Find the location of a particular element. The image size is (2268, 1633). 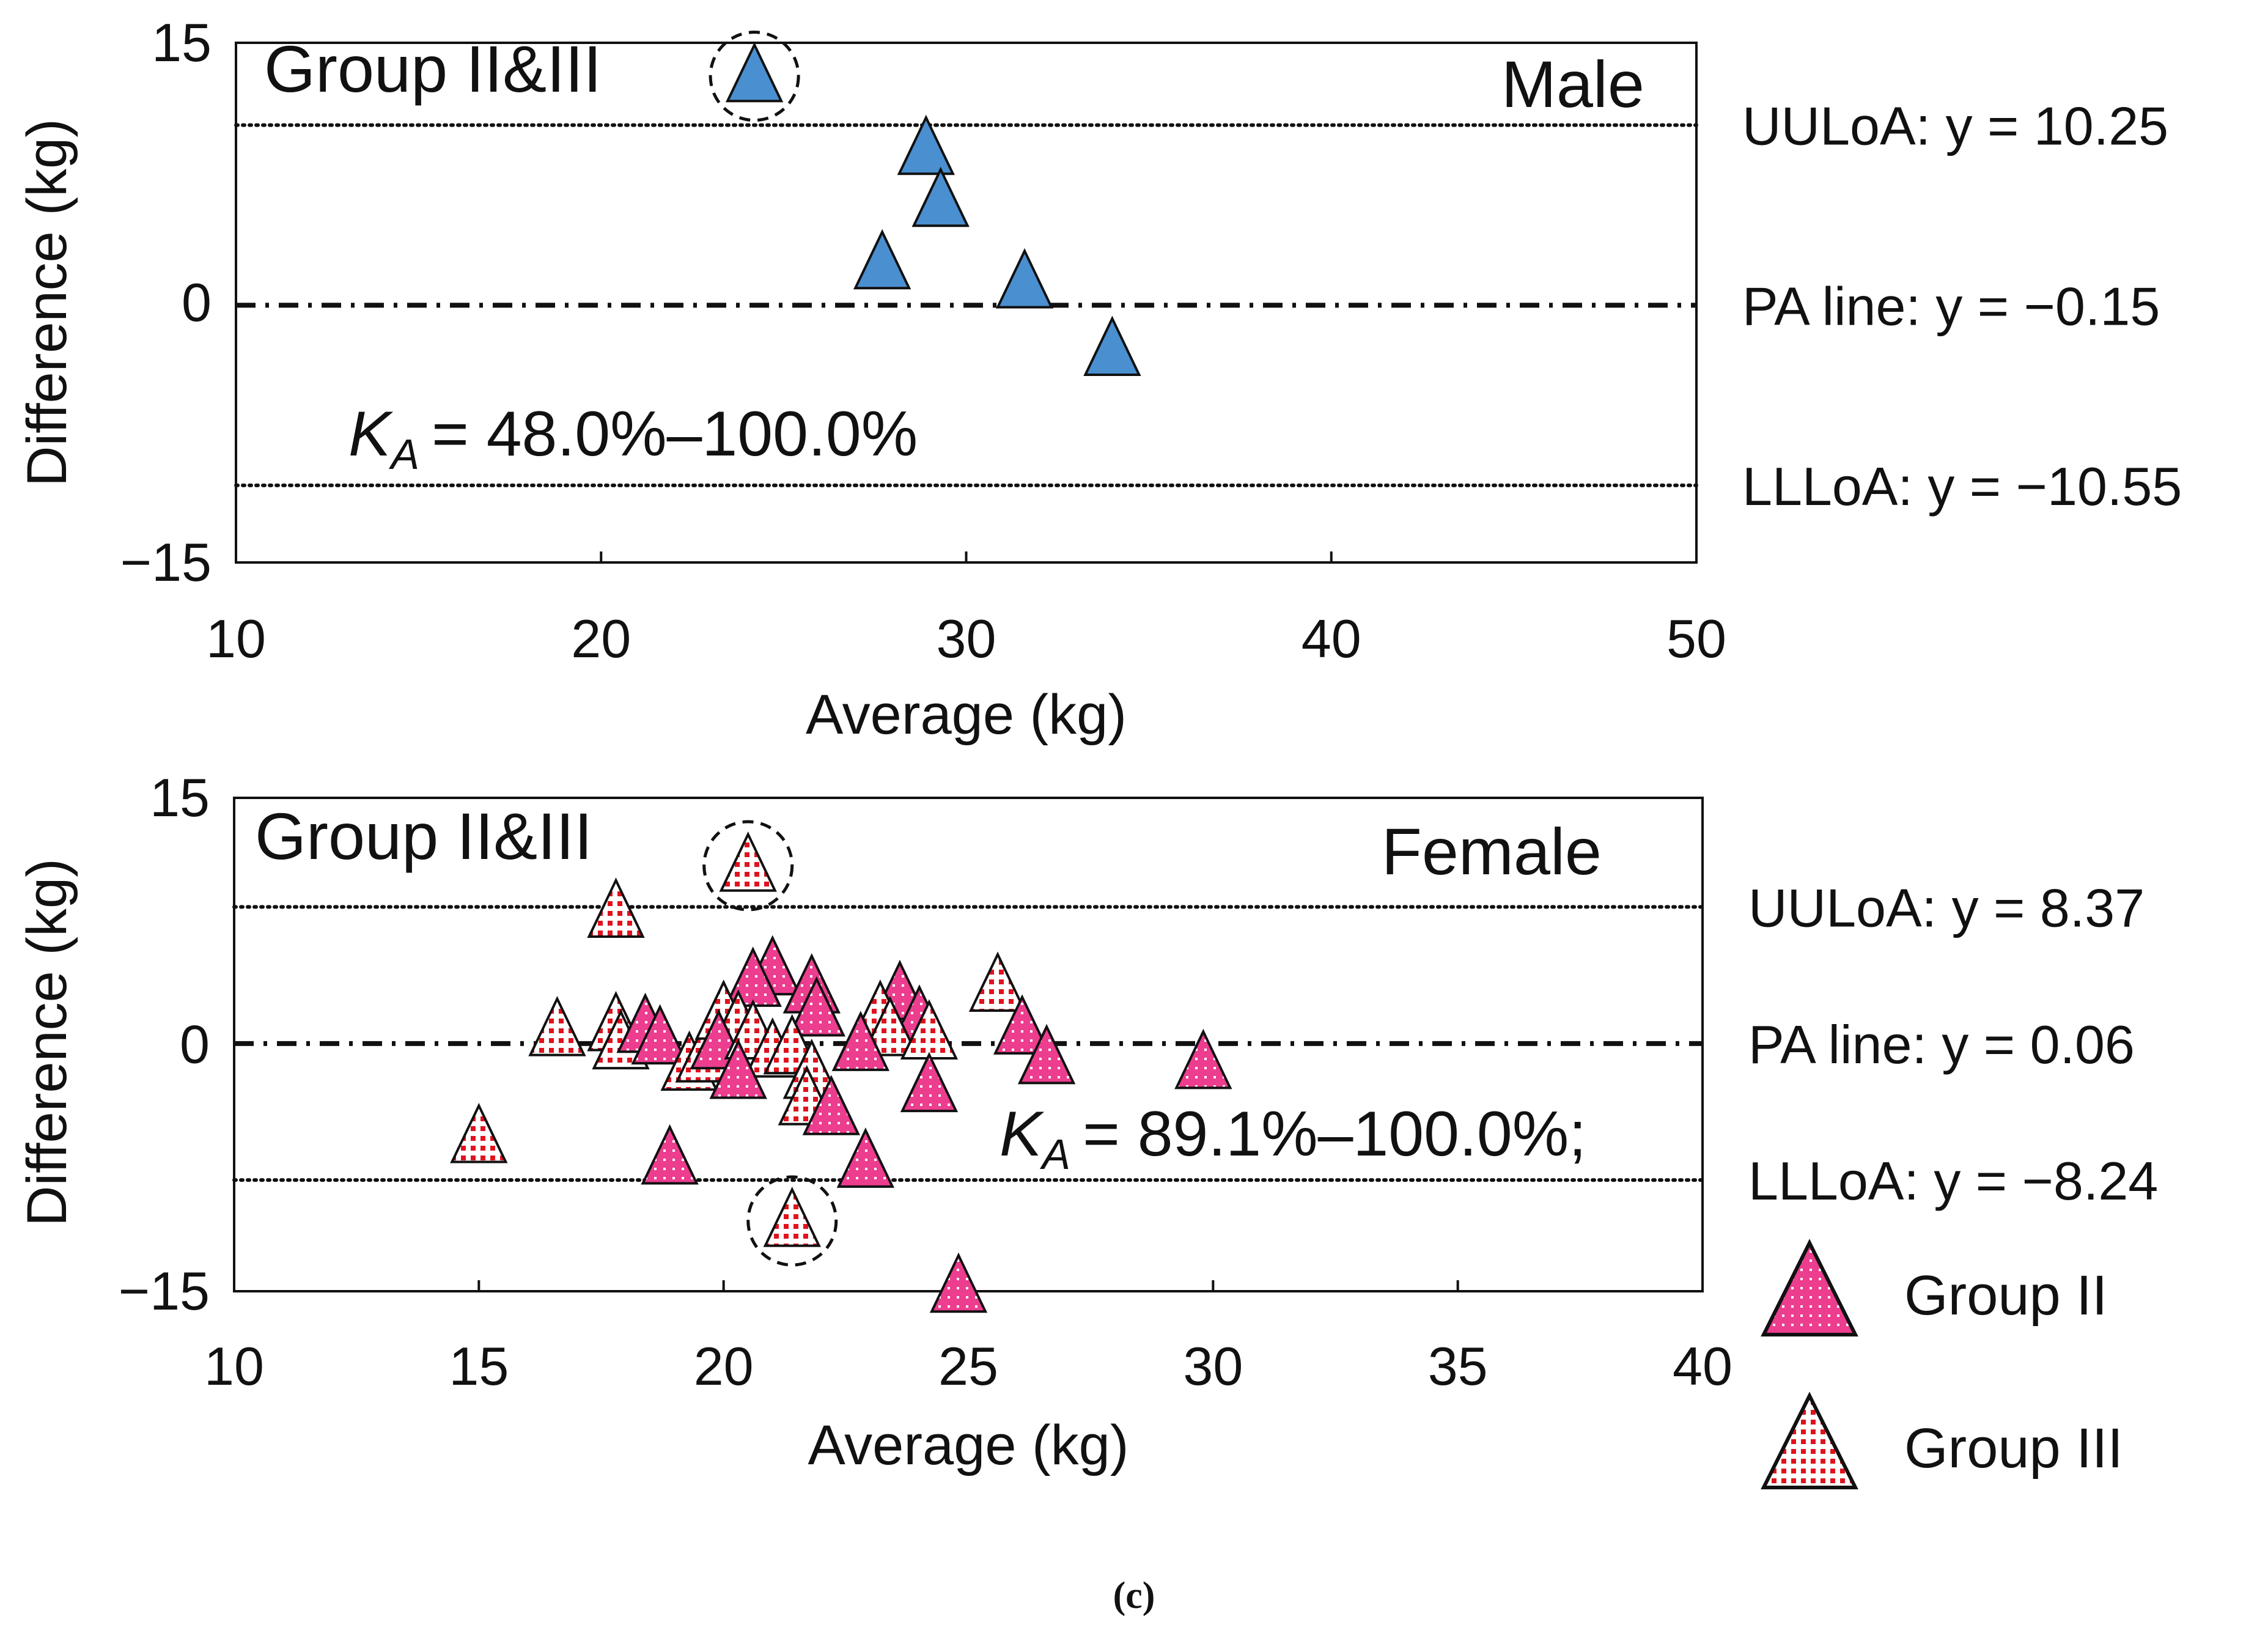

female-x-tick-label: 25 is located at coordinates (968, 1366).